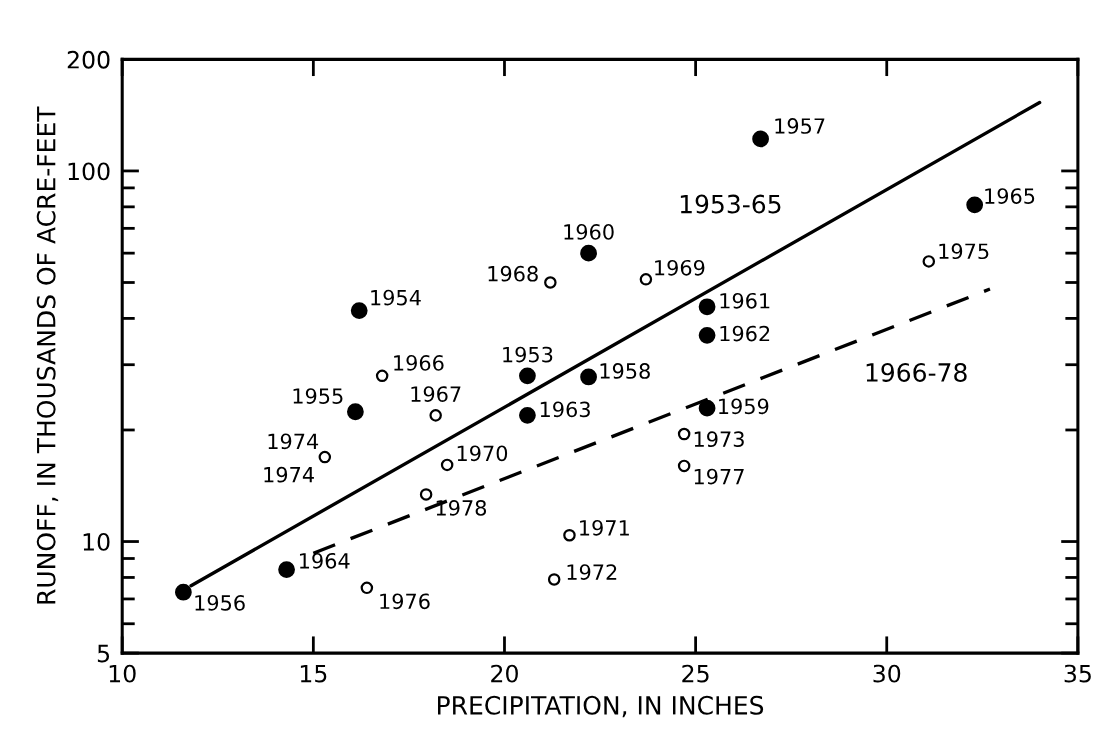 The height and width of the screenshot is (733, 1101). I want to click on y-axis-title: RUNOFF, IN THOUSANDS OF ACRE-FEET, so click(47, 355).